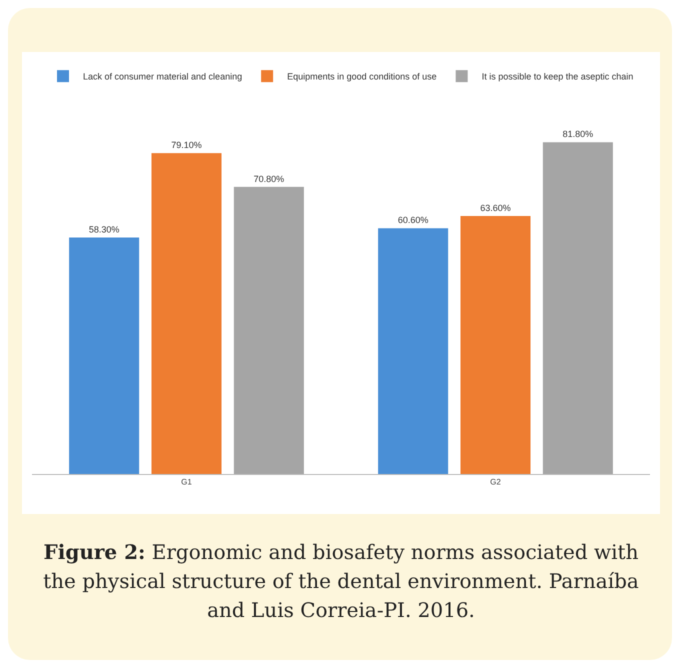 Image resolution: width=682 pixels, height=670 pixels. What do you see at coordinates (495, 208) in the screenshot?
I see `data-label: 63.60%` at bounding box center [495, 208].